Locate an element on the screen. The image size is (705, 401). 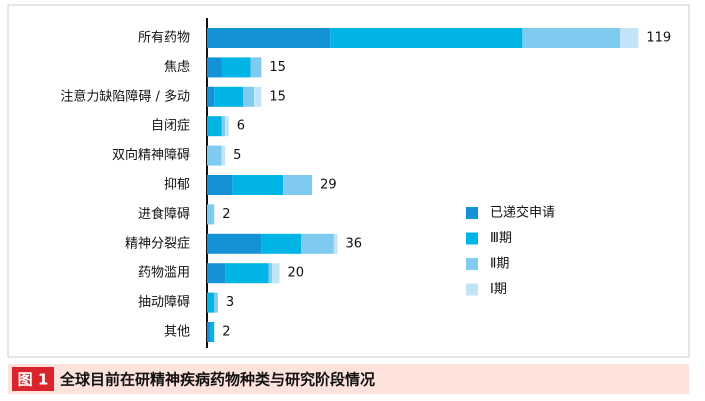
category-label: 抽动障碍 is located at coordinates (164, 302).